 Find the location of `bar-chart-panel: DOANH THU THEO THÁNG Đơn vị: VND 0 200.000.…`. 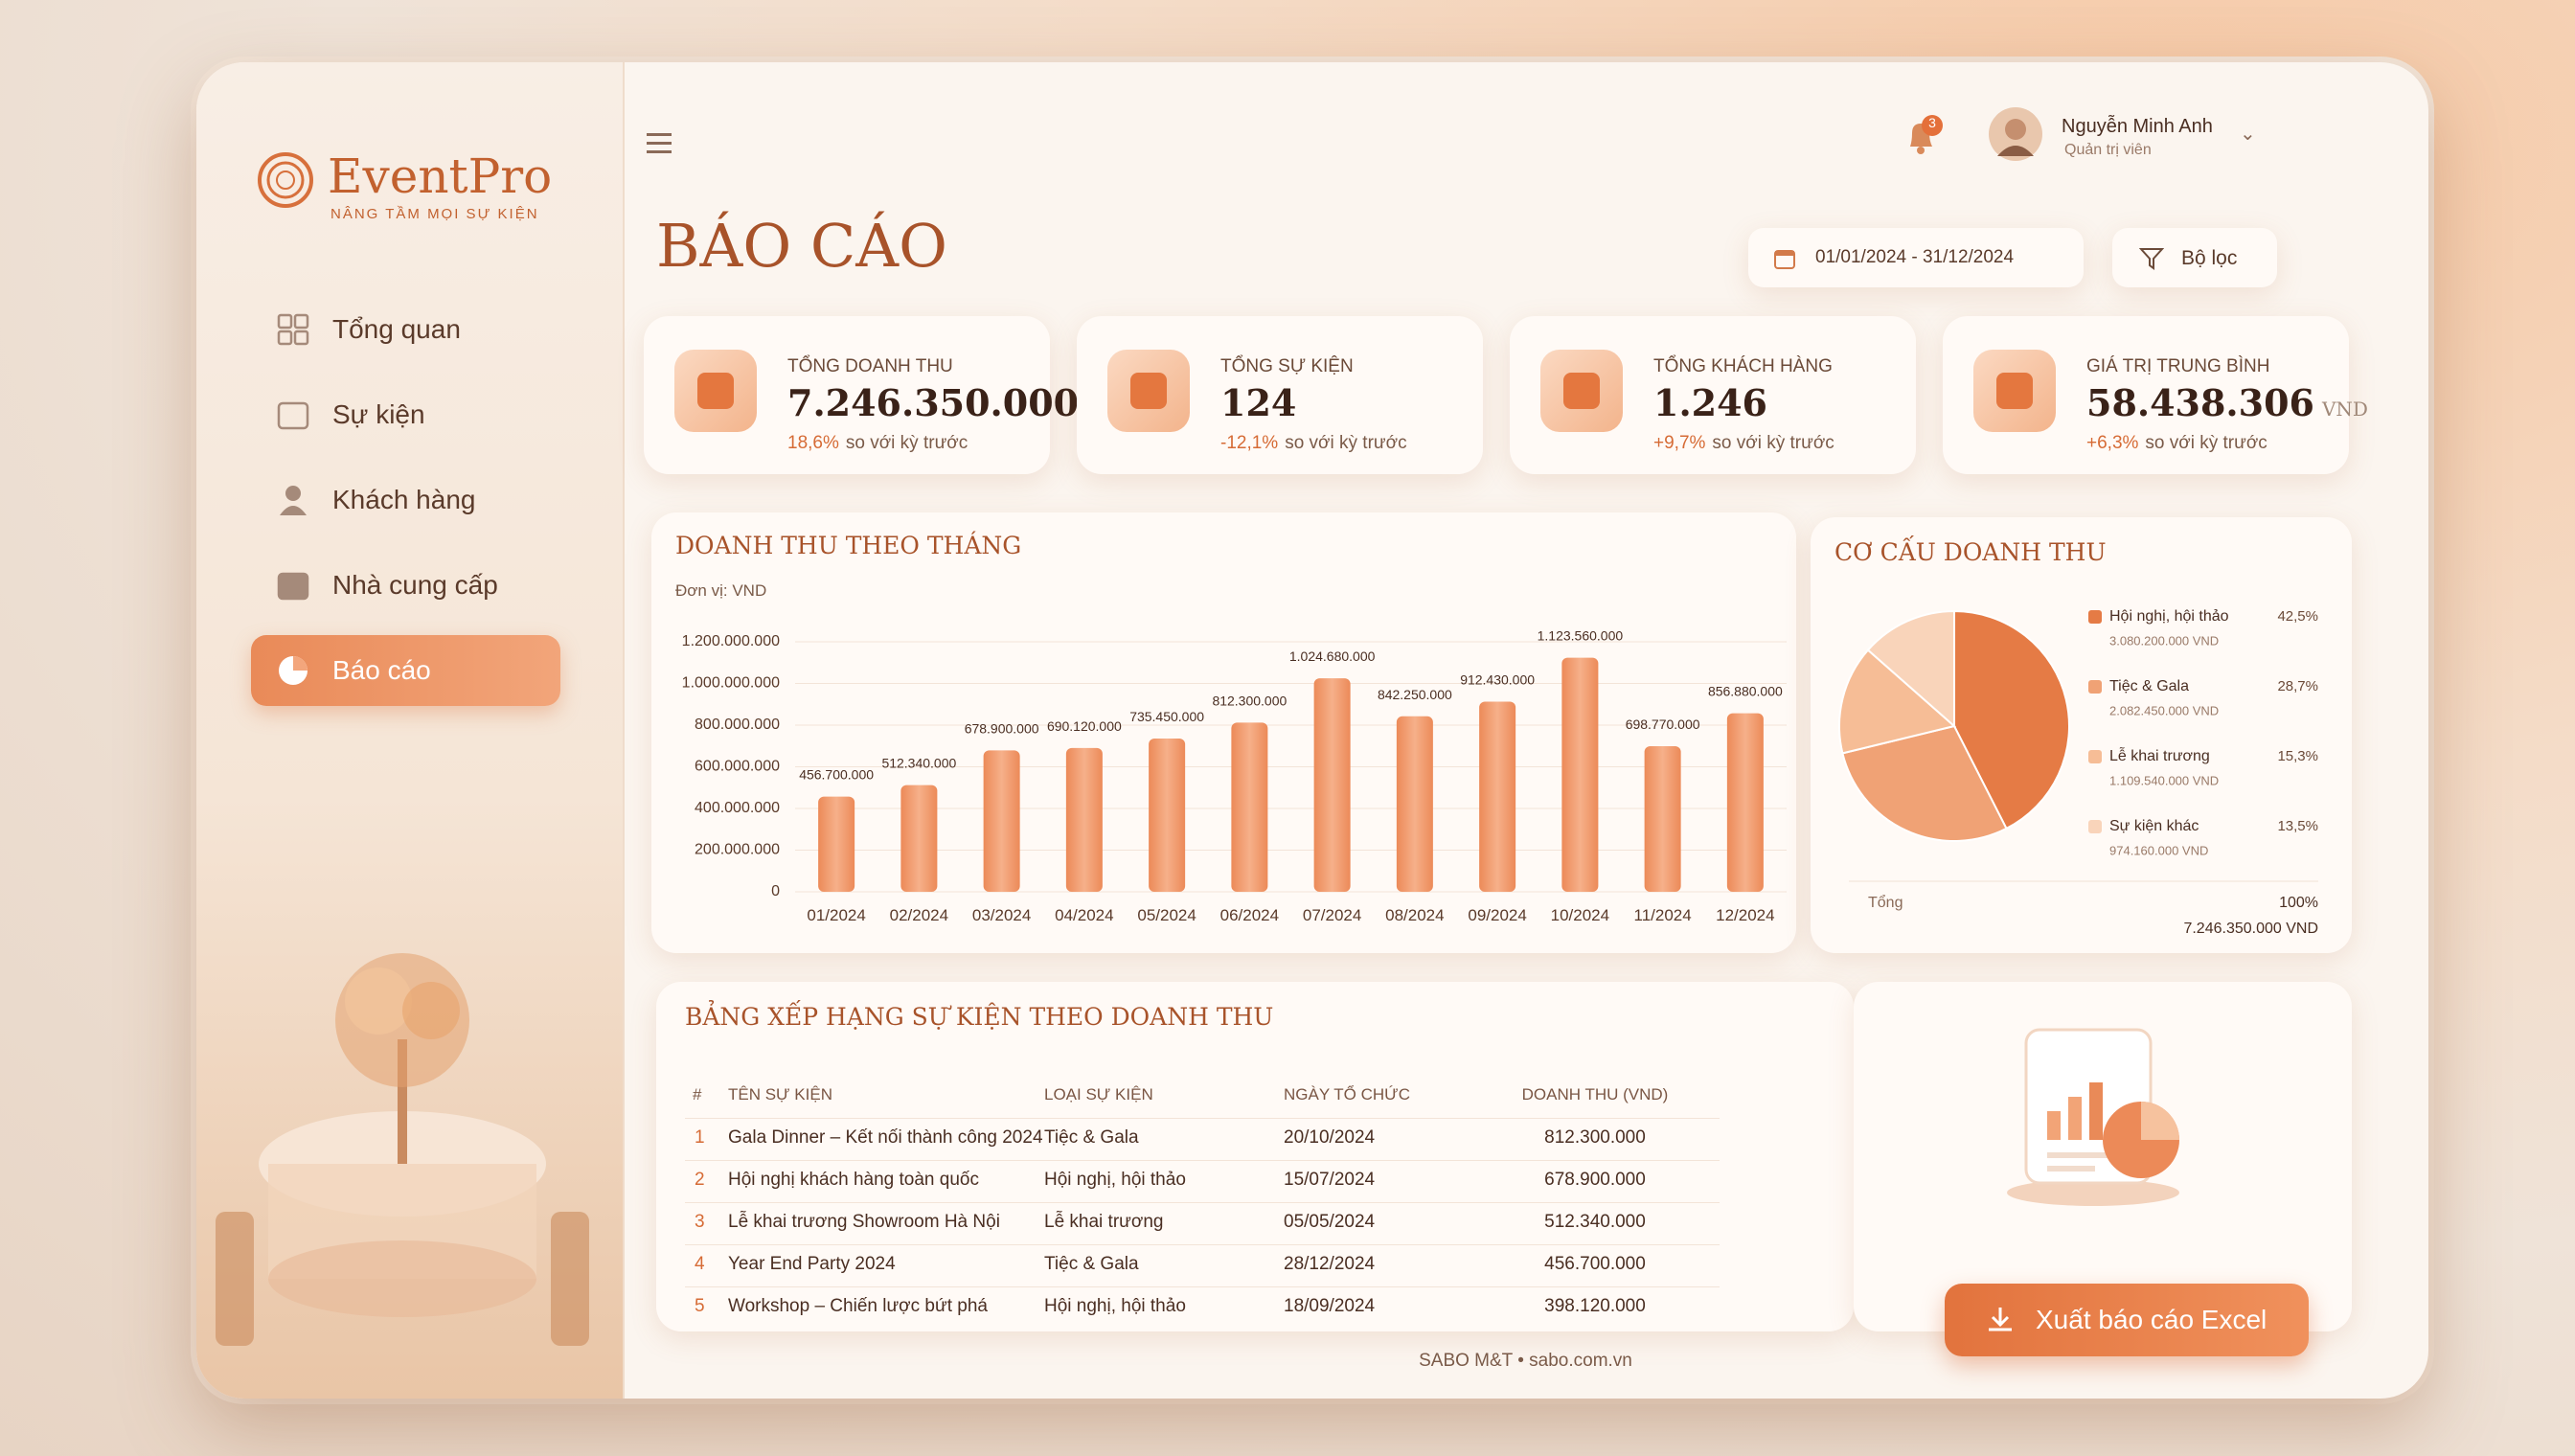

bar-chart-panel: DOANH THU THEO THÁNG Đơn vị: VND 0 200.000.… is located at coordinates (1223, 733).